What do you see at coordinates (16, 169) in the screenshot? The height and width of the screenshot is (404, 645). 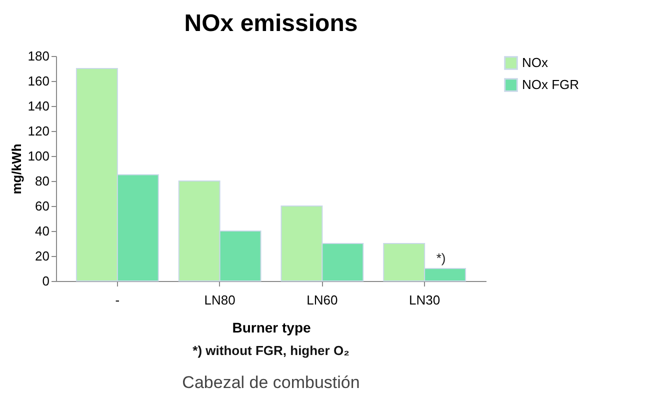 I see `y-axis-title: mg/kWh` at bounding box center [16, 169].